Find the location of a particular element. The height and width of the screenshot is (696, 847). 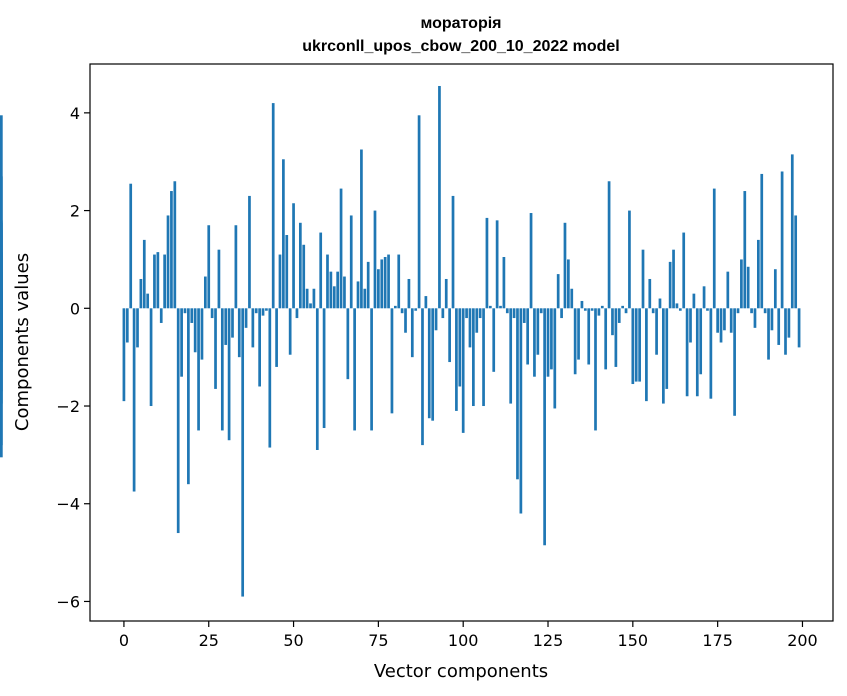

x-axis-ticks: 0 25 50 75 100 125 150 175 200 is located at coordinates (468, 635).